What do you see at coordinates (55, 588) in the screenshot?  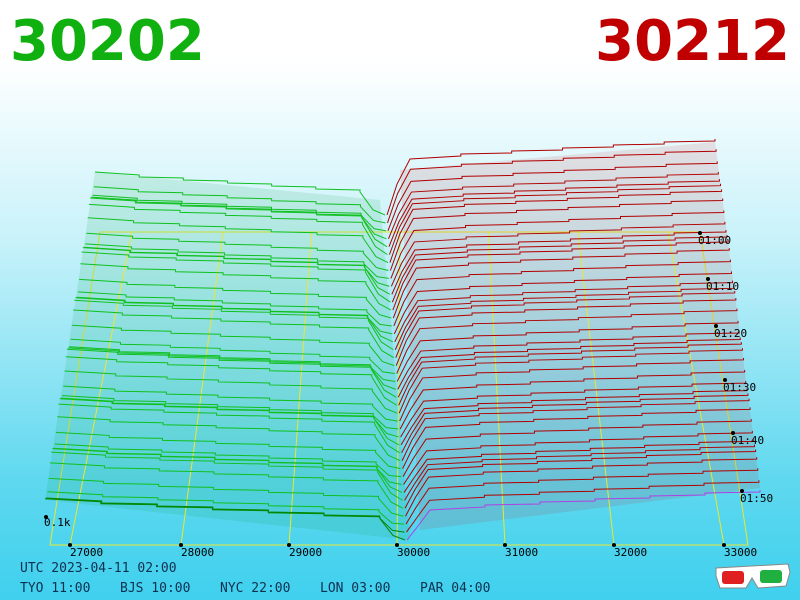 I see `zone-time: TYO 11:00` at bounding box center [55, 588].